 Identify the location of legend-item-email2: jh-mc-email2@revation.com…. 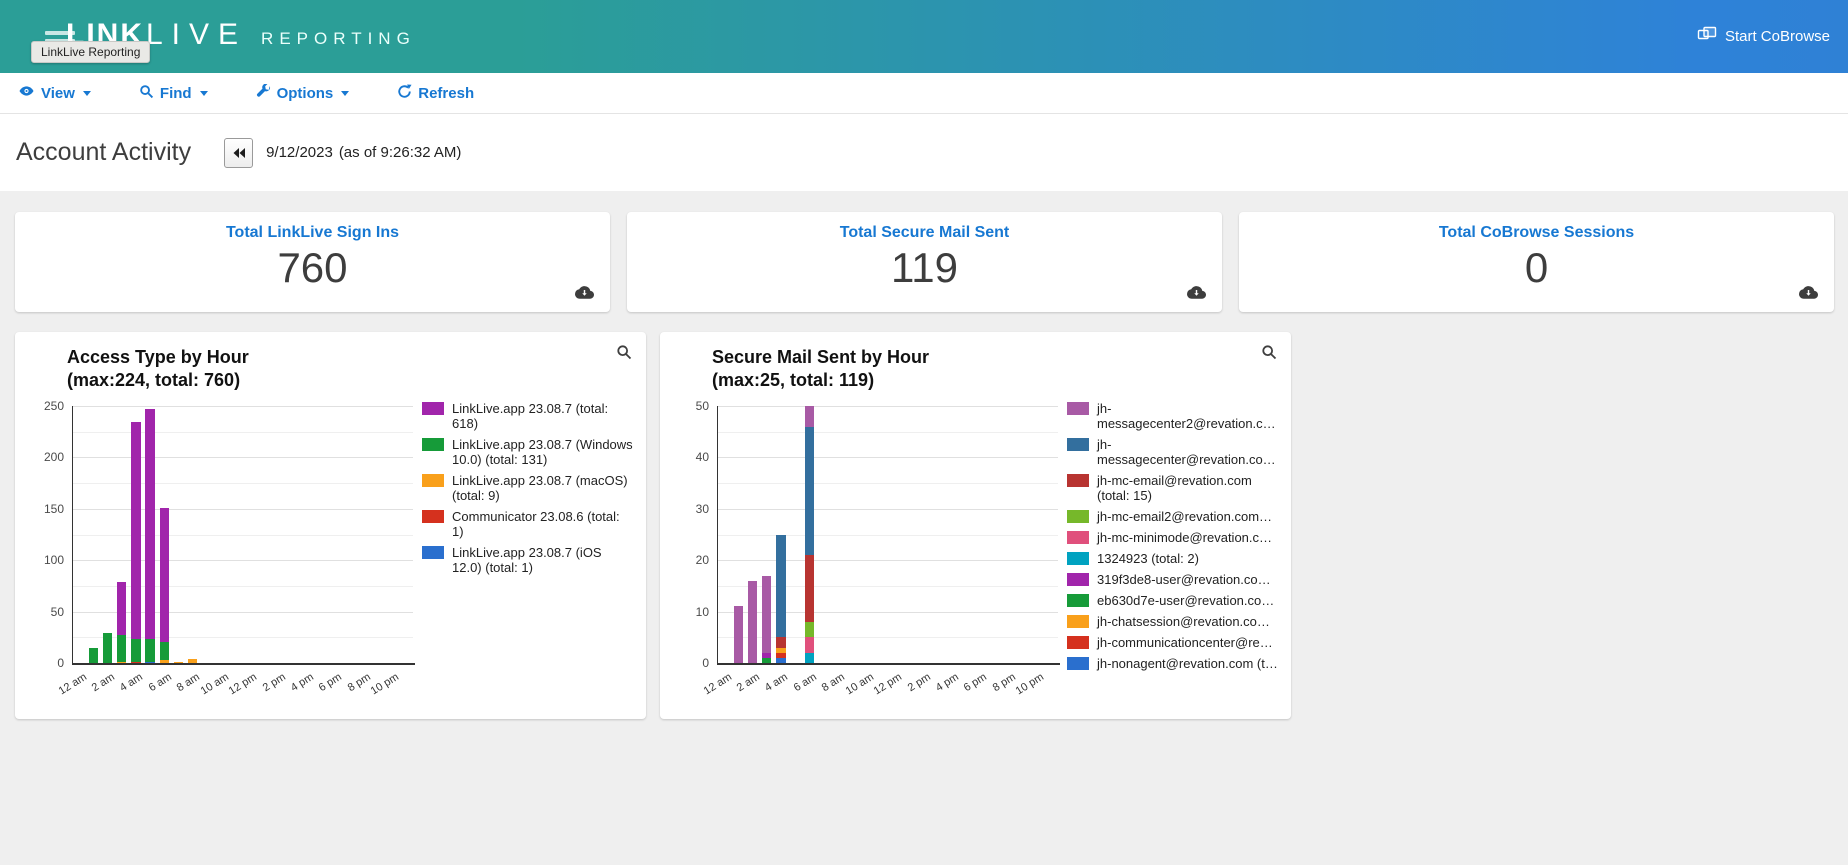
(1173, 516).